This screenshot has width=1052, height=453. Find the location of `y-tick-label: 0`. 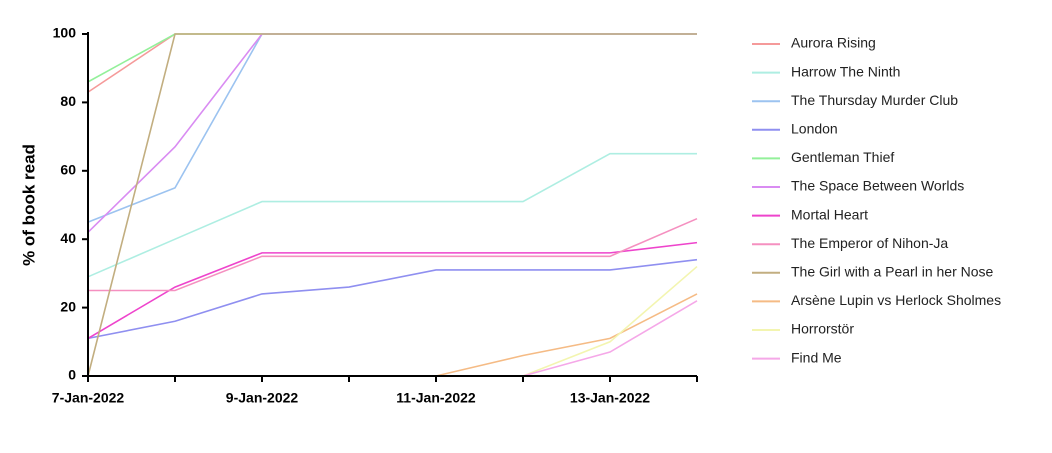

y-tick-label: 0 is located at coordinates (72, 375).